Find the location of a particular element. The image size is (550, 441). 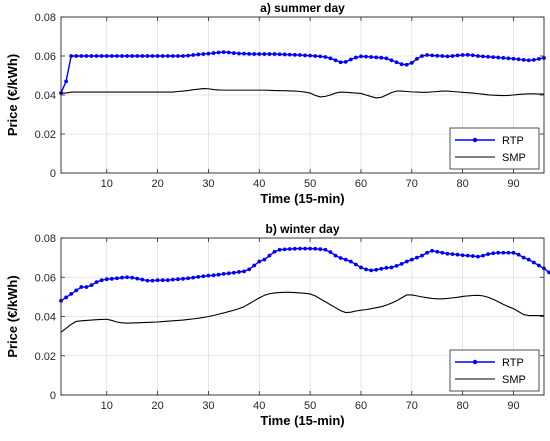

panel-a-xtick-label: 20 is located at coordinates (157, 184).